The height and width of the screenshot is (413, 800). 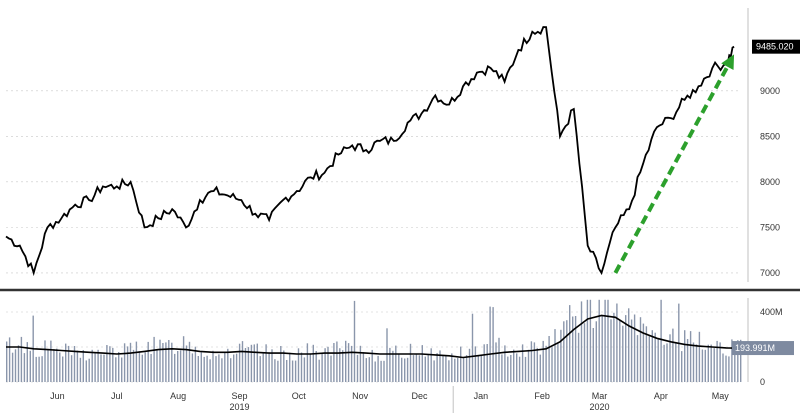 I want to click on price-last-value: 9485.020, so click(x=775, y=47).